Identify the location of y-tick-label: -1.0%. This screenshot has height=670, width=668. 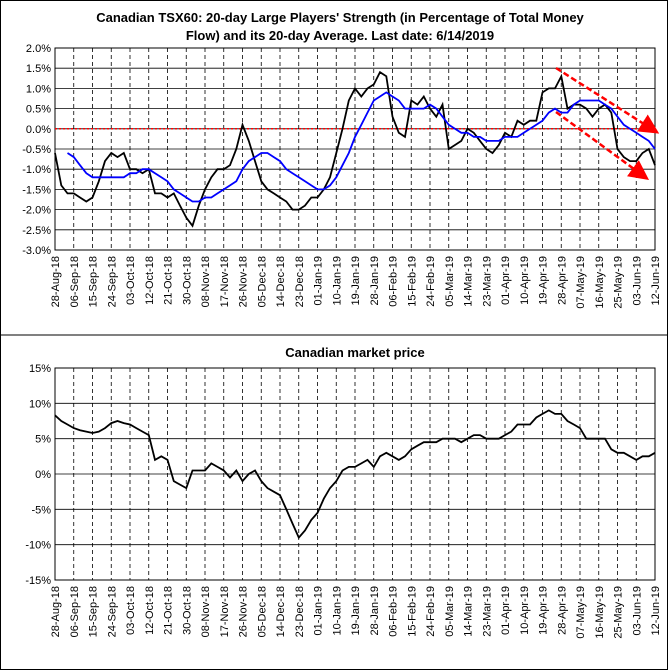
(36, 170).